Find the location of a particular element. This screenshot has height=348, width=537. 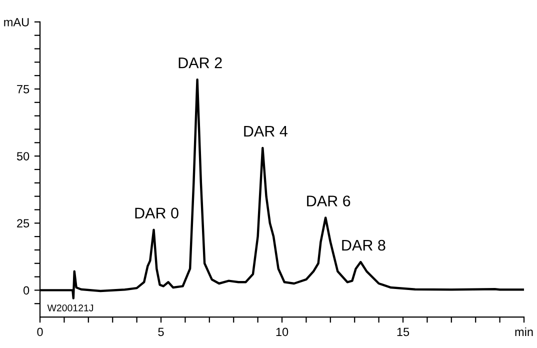

y-tick-label: 75 is located at coordinates (23, 89).